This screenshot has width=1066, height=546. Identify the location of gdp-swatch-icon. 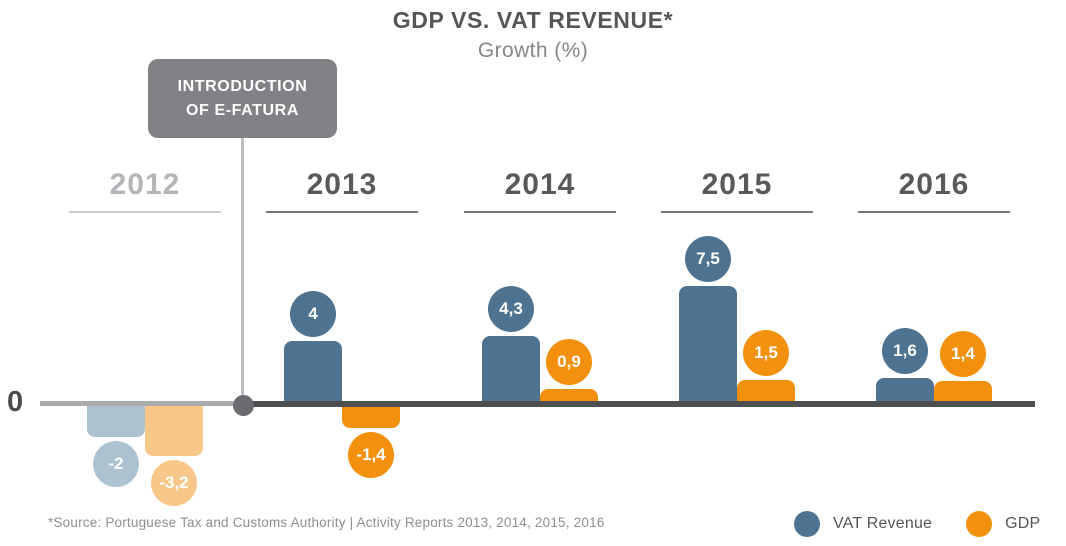
(979, 524).